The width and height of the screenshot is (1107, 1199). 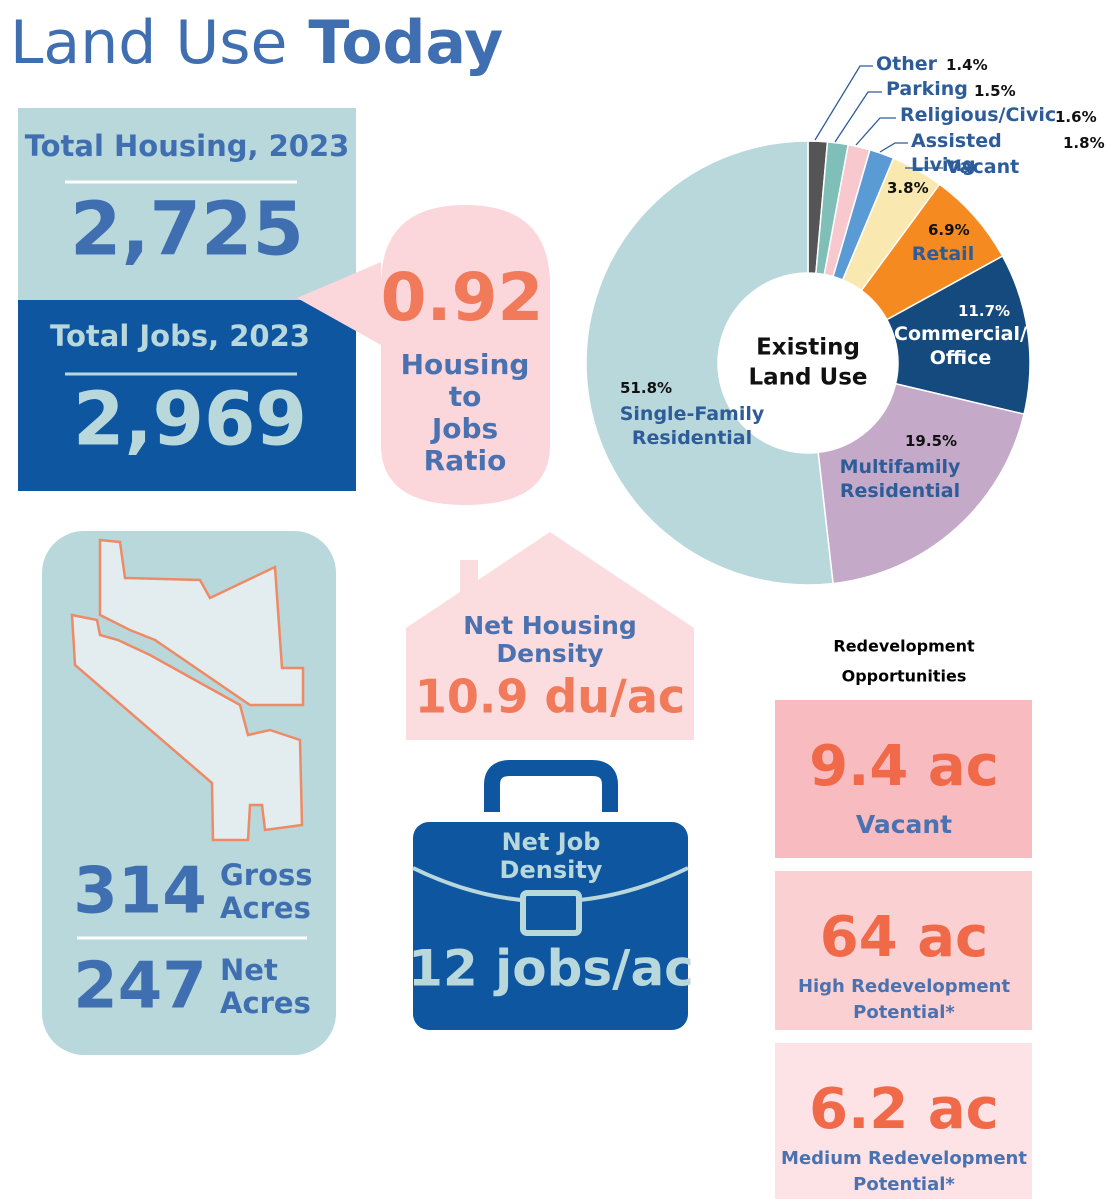 I want to click on slice-label: Retail, so click(x=943, y=254).